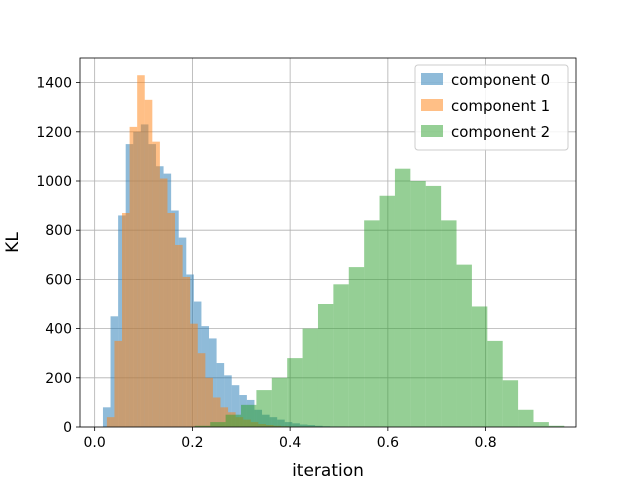  What do you see at coordinates (58, 379) in the screenshot?
I see `y-tick-label: 200` at bounding box center [58, 379].